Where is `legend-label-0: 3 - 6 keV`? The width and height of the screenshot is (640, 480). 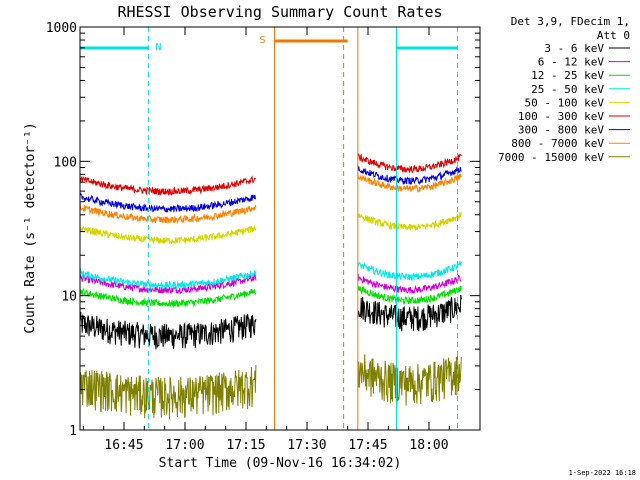
legend-label-0: 3 - 6 keV is located at coordinates (574, 48).